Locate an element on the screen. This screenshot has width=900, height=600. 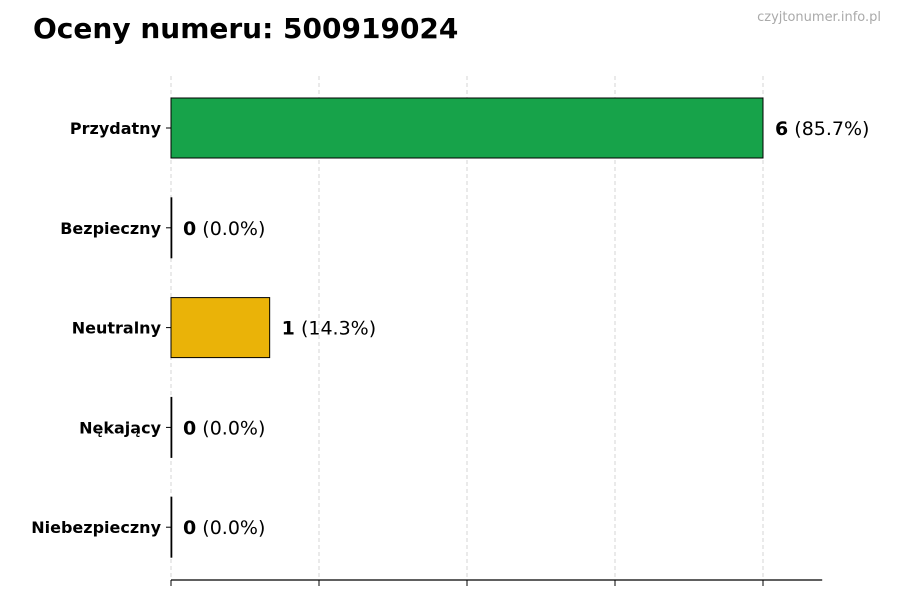
data-label: 6 (85.7%) is located at coordinates (822, 129).